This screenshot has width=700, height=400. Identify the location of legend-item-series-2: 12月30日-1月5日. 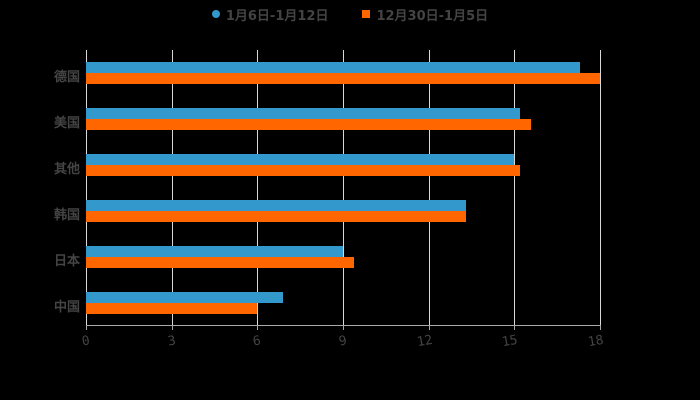
(425, 14).